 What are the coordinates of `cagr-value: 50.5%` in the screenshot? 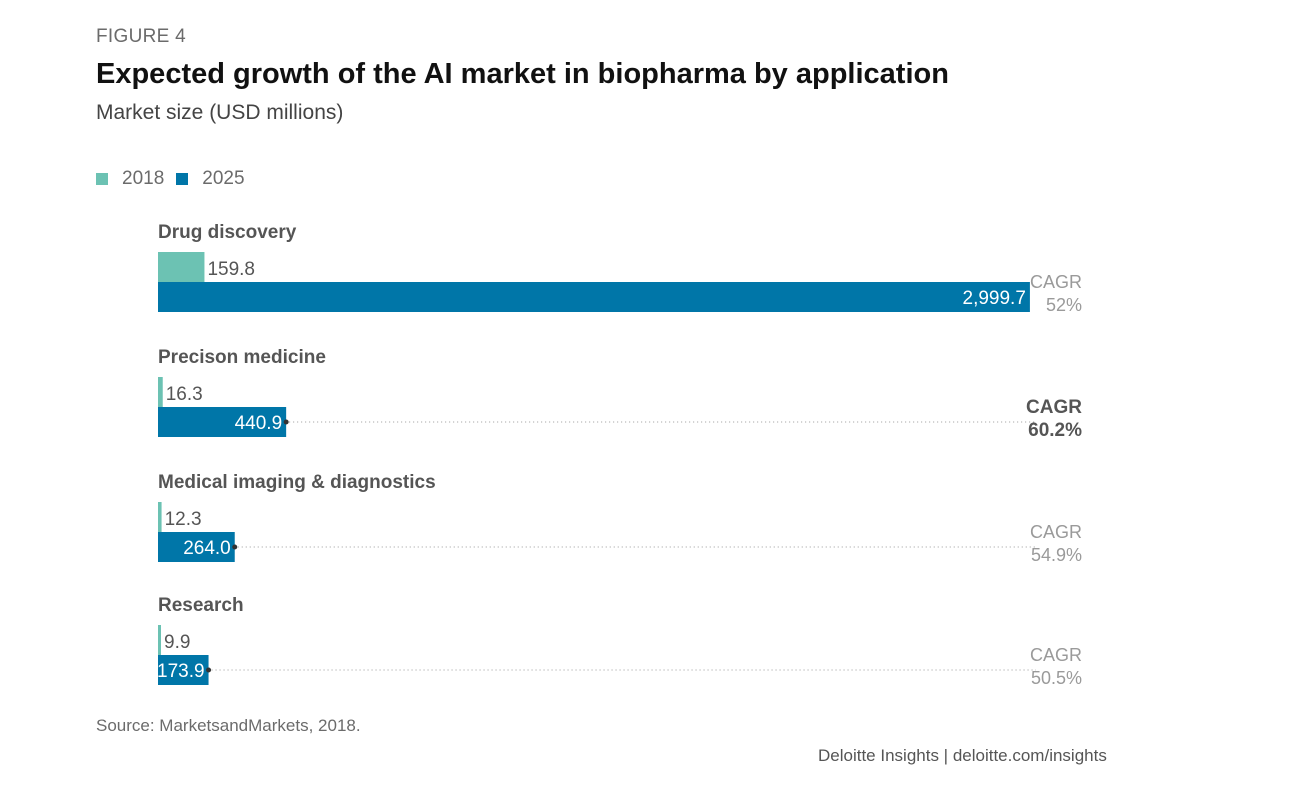 It's located at (1056, 678).